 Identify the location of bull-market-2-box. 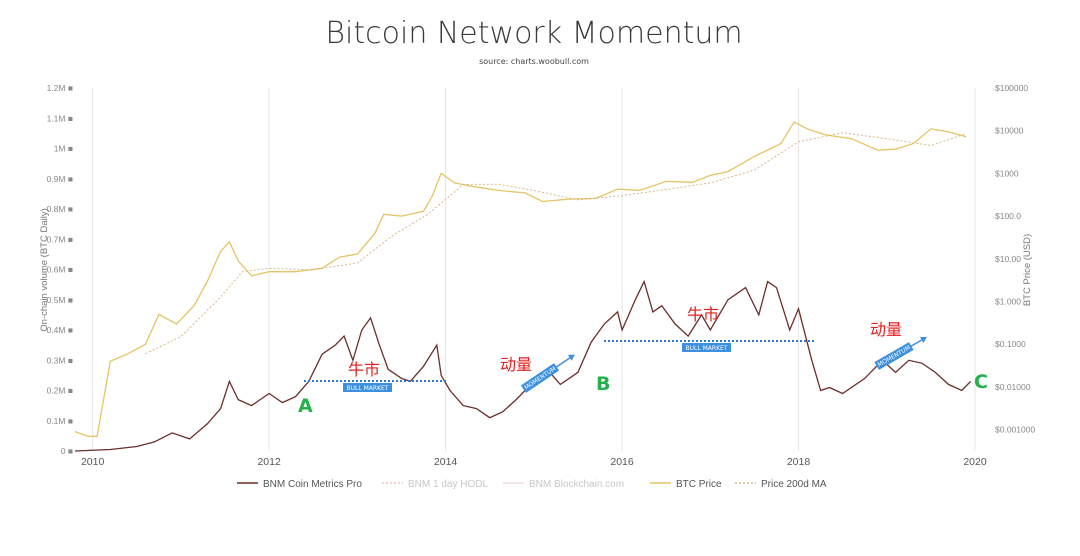
(706, 347).